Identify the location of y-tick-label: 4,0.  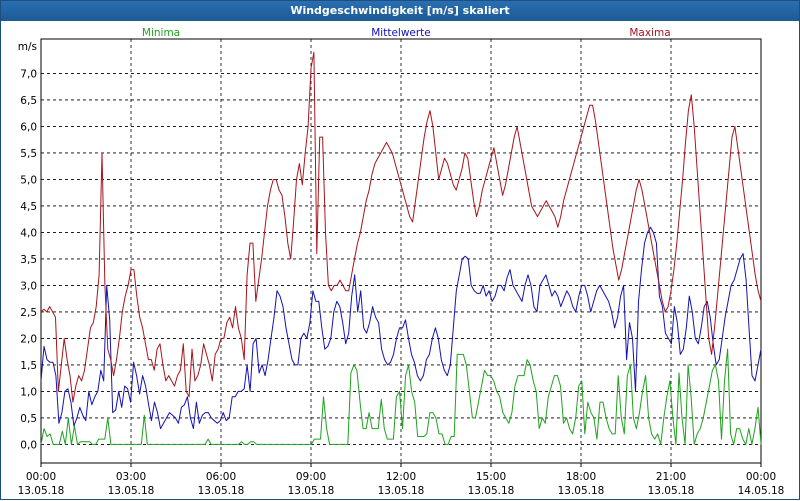
(28, 233).